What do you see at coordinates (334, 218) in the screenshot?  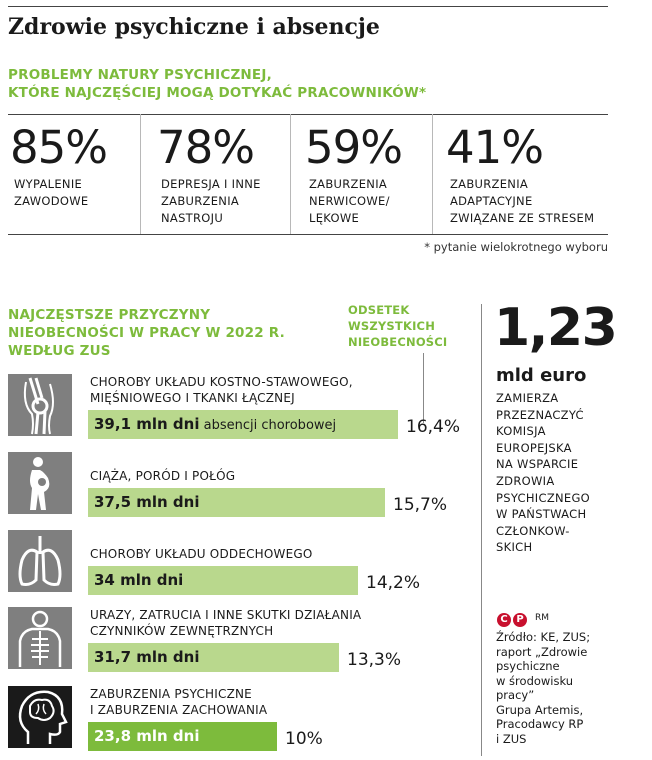 I see `stat-label-line: LĘKOWE` at bounding box center [334, 218].